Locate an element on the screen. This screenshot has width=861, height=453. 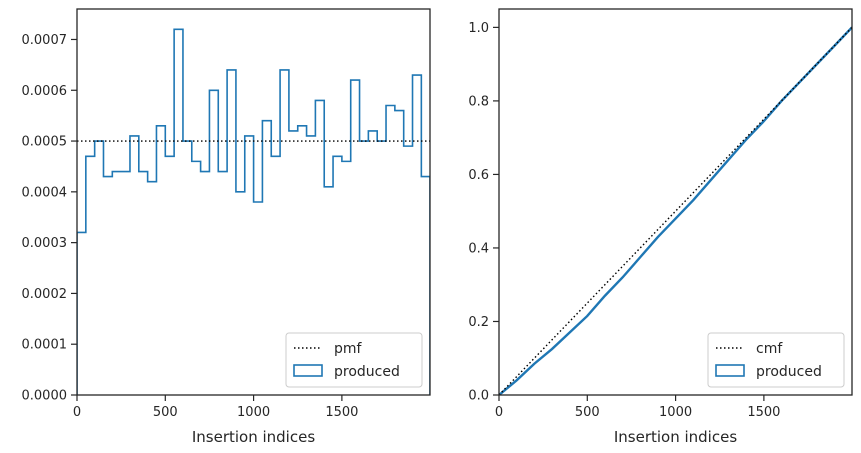
legend-label: cmf is located at coordinates (769, 349).